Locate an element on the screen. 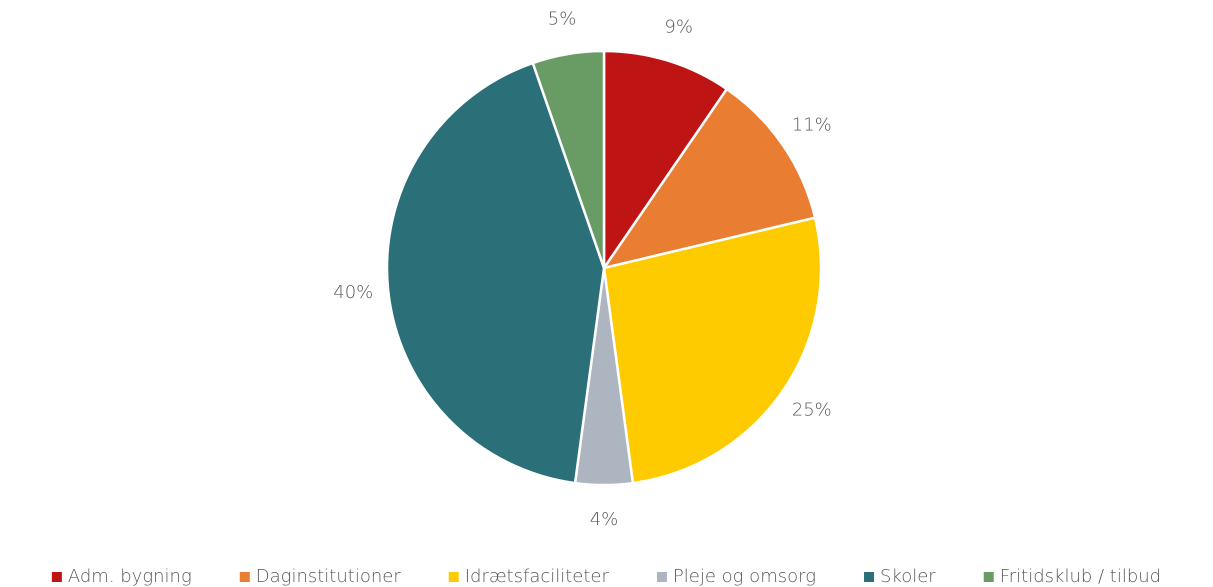 The height and width of the screenshot is (587, 1213). data-label: 5% is located at coordinates (562, 19).